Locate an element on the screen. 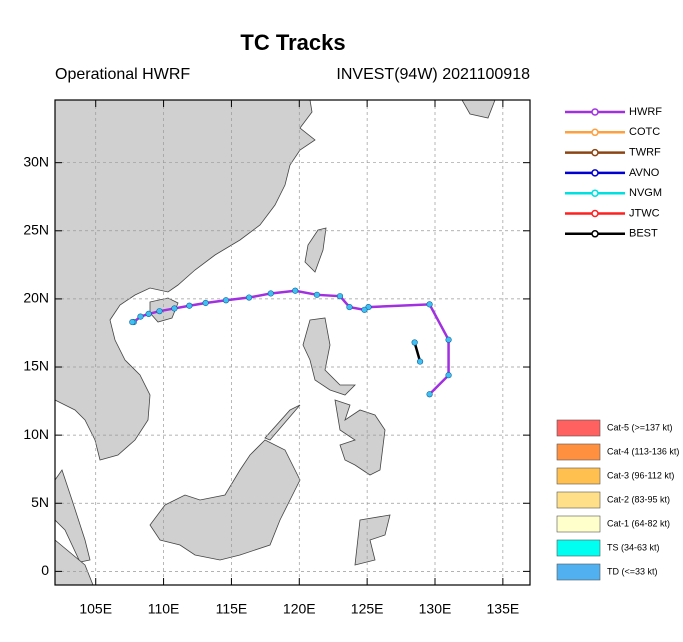  borneo is located at coordinates (225, 500).